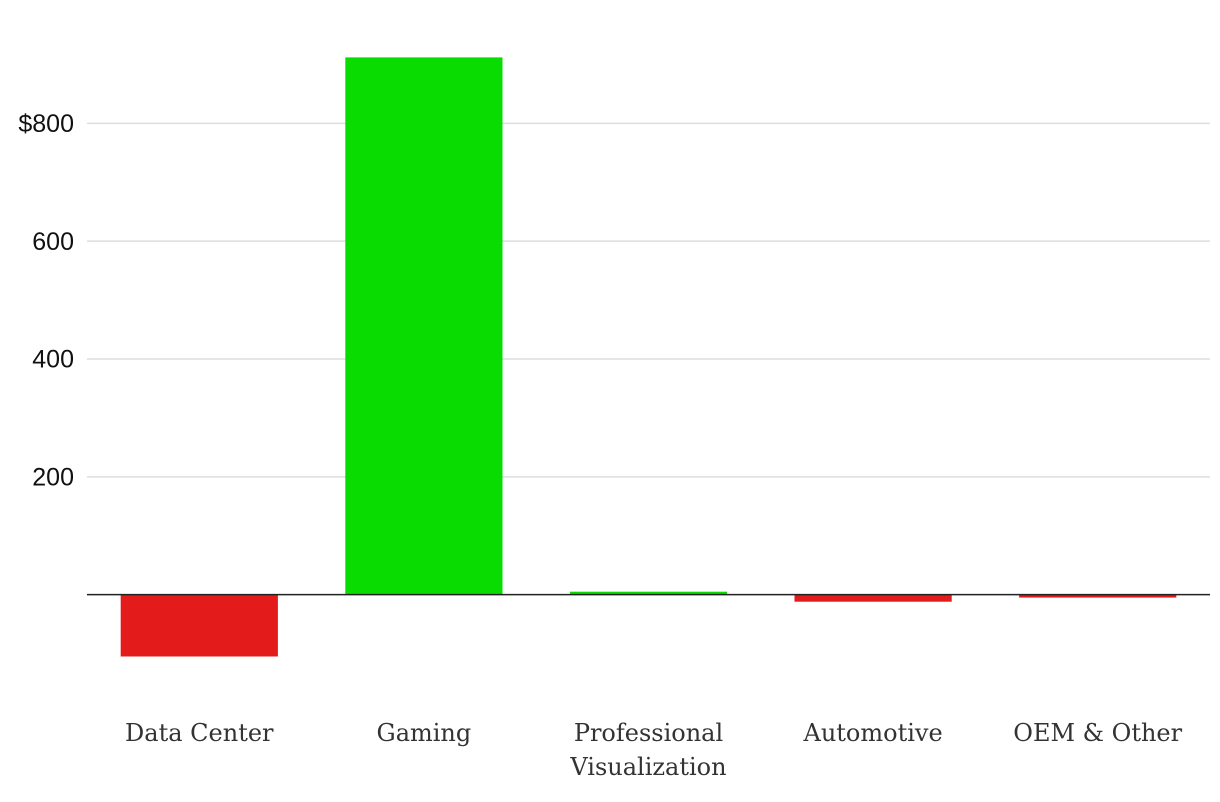  What do you see at coordinates (873, 733) in the screenshot?
I see `x-tick-label: Automotive` at bounding box center [873, 733].